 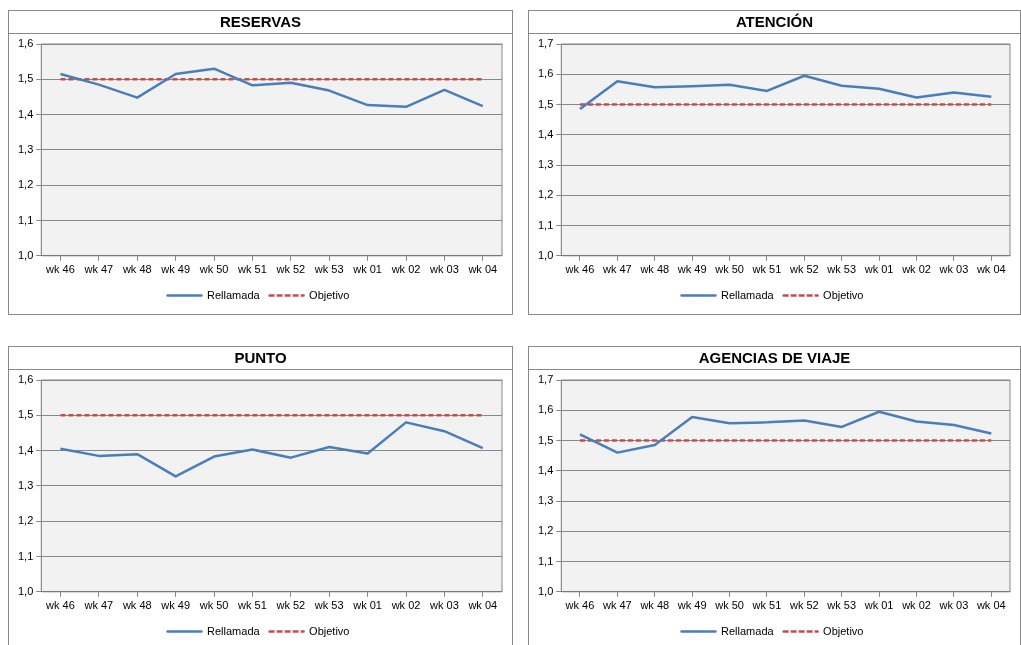 What do you see at coordinates (260, 358) in the screenshot?
I see `chart-title: PUNTO` at bounding box center [260, 358].